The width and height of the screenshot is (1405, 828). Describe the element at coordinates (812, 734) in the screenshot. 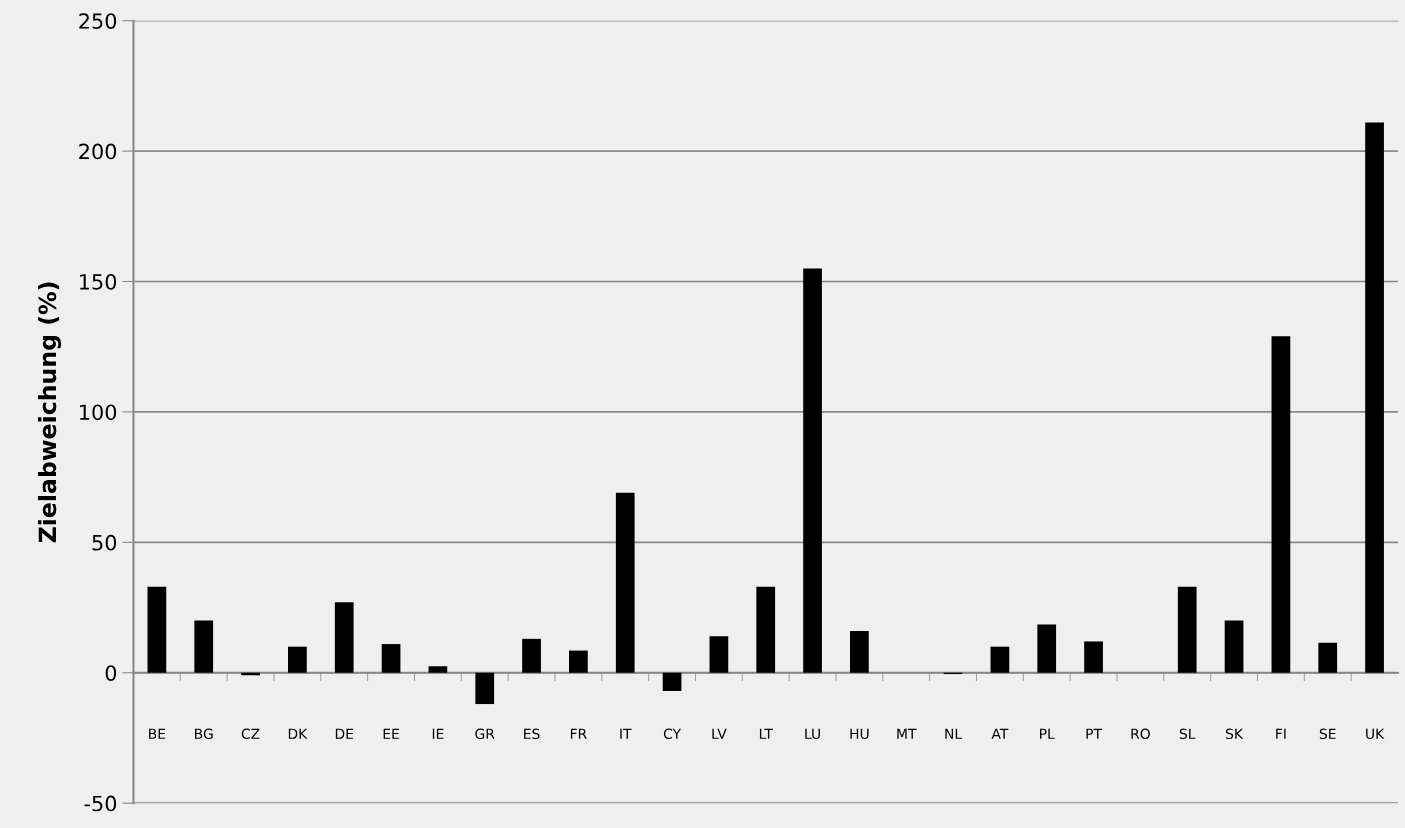

I see `x-tick-label: LU` at that location.